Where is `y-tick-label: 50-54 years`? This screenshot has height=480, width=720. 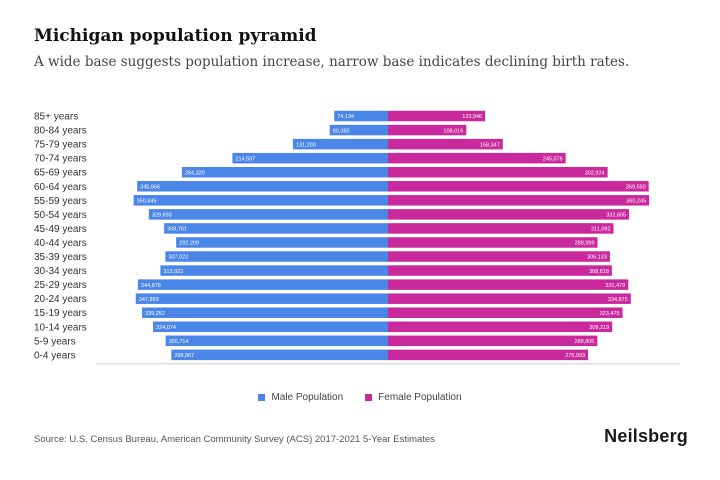
y-tick-label: 50-54 years is located at coordinates (60, 215).